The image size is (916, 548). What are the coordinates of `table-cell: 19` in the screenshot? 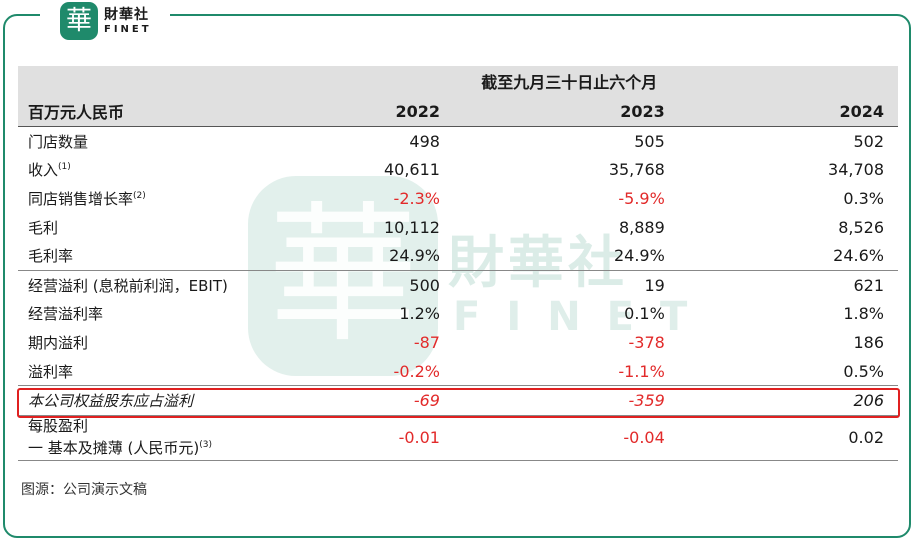 It's located at (560, 284).